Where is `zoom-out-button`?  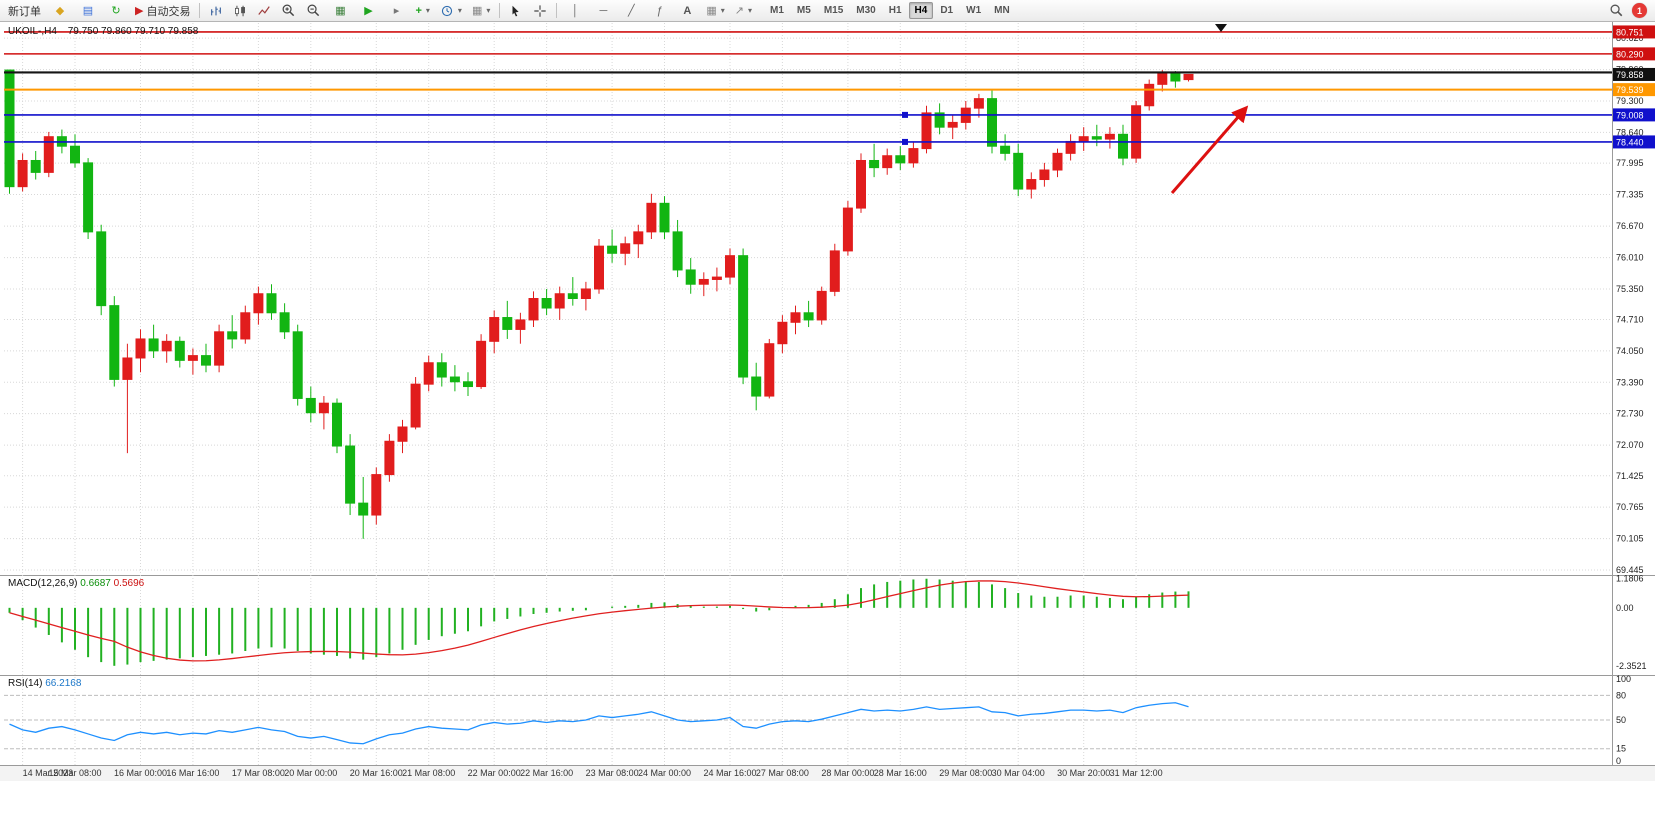 zoom-out-button is located at coordinates (313, 11).